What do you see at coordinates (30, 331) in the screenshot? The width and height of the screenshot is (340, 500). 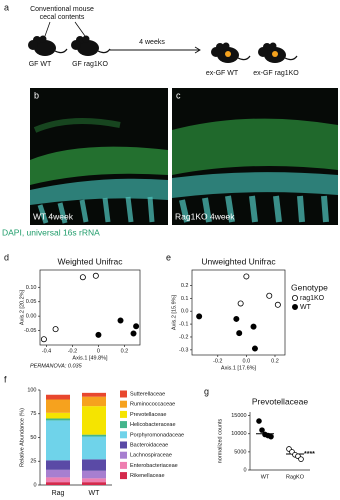 I see `y-tick-label: -0.05` at bounding box center [30, 331].